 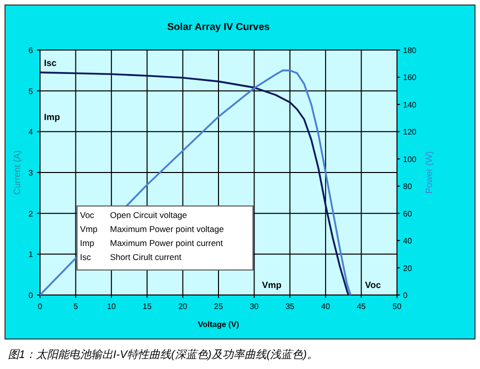 What do you see at coordinates (40, 306) in the screenshot?
I see `x-tick-label: 0` at bounding box center [40, 306].